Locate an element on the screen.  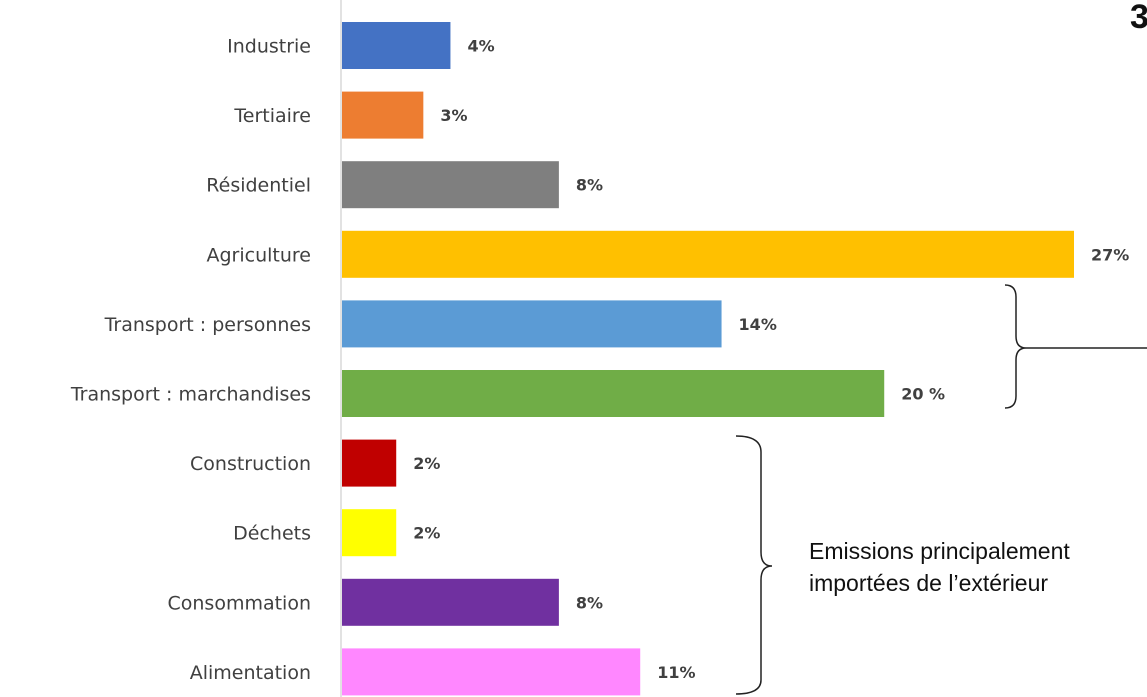
value-label-construction: 2% is located at coordinates (426, 463).